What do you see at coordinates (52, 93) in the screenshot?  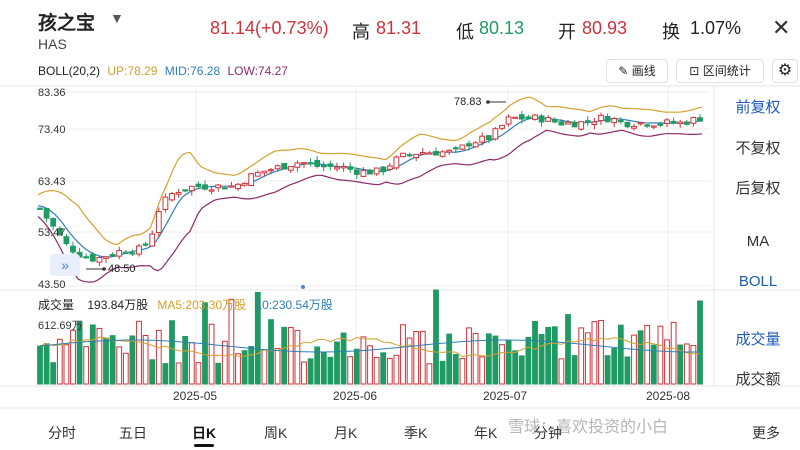 I see `price-axis-label: 83.36` at bounding box center [52, 93].